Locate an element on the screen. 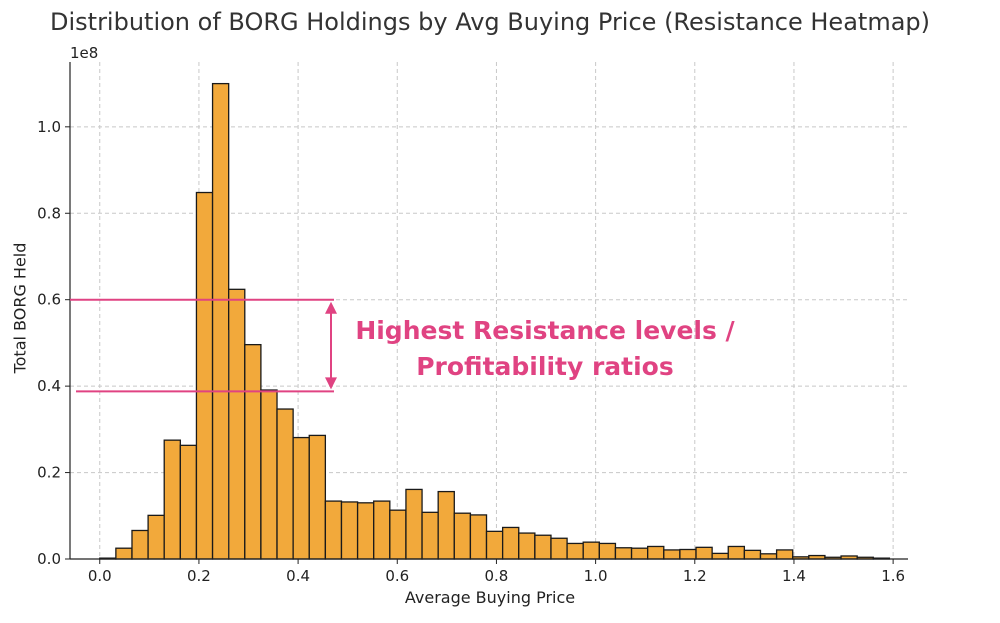 Image resolution: width=1000 pixels, height=623 pixels. y-tick-label: 0.2 is located at coordinates (49, 473).